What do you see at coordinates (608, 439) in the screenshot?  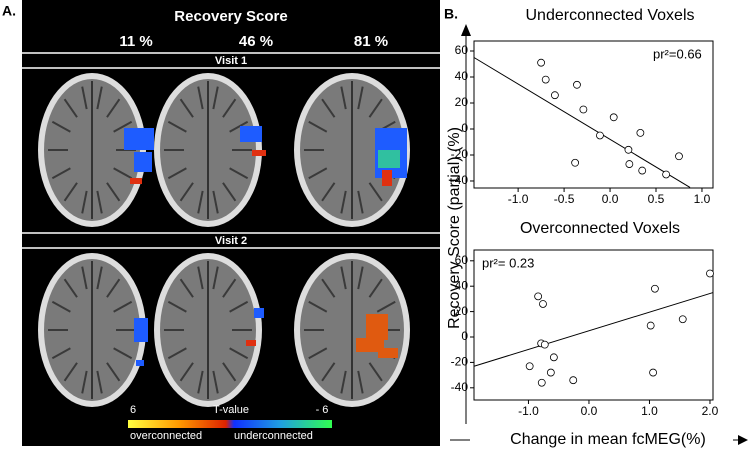 I see `x-axis-title: Change in mean fcMEG(%)` at bounding box center [608, 439].